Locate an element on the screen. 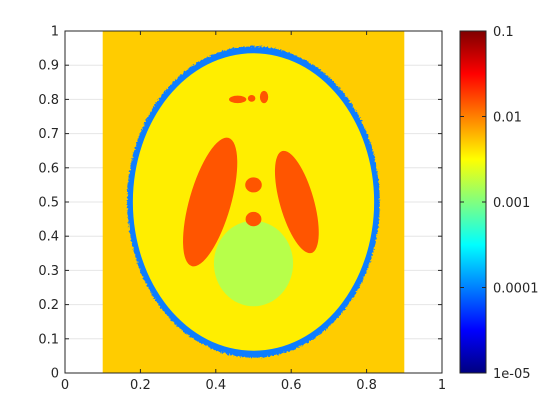 This screenshot has height=420, width=560. x-tick-label: 0.4 is located at coordinates (215, 385).